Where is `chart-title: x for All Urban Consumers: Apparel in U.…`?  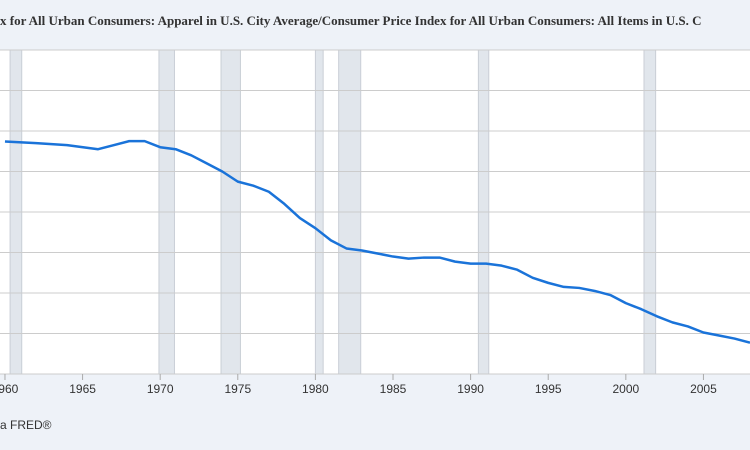 chart-title: x for All Urban Consumers: Apparel in U.… is located at coordinates (351, 20).